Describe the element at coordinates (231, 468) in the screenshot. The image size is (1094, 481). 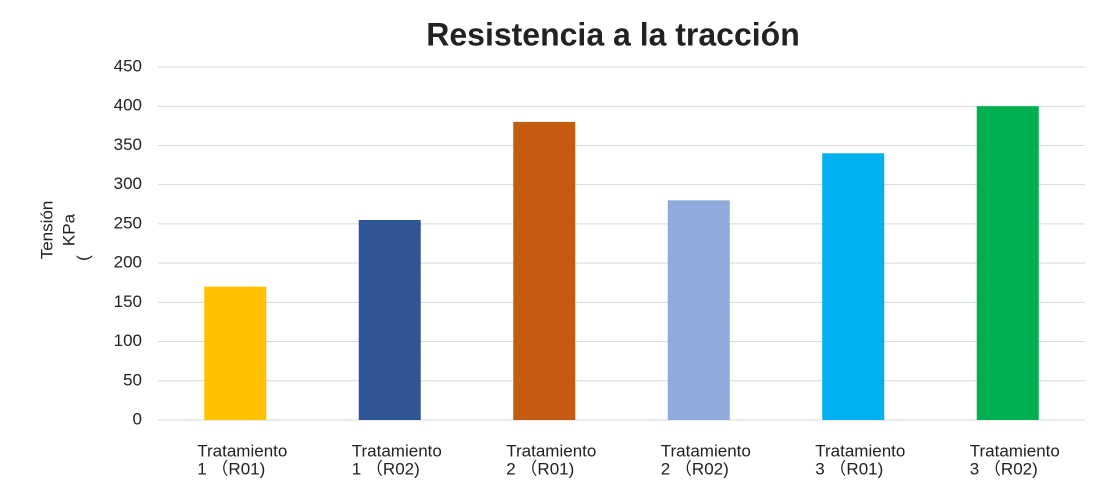
I see `x-tick-label: 1 （R01)` at that location.